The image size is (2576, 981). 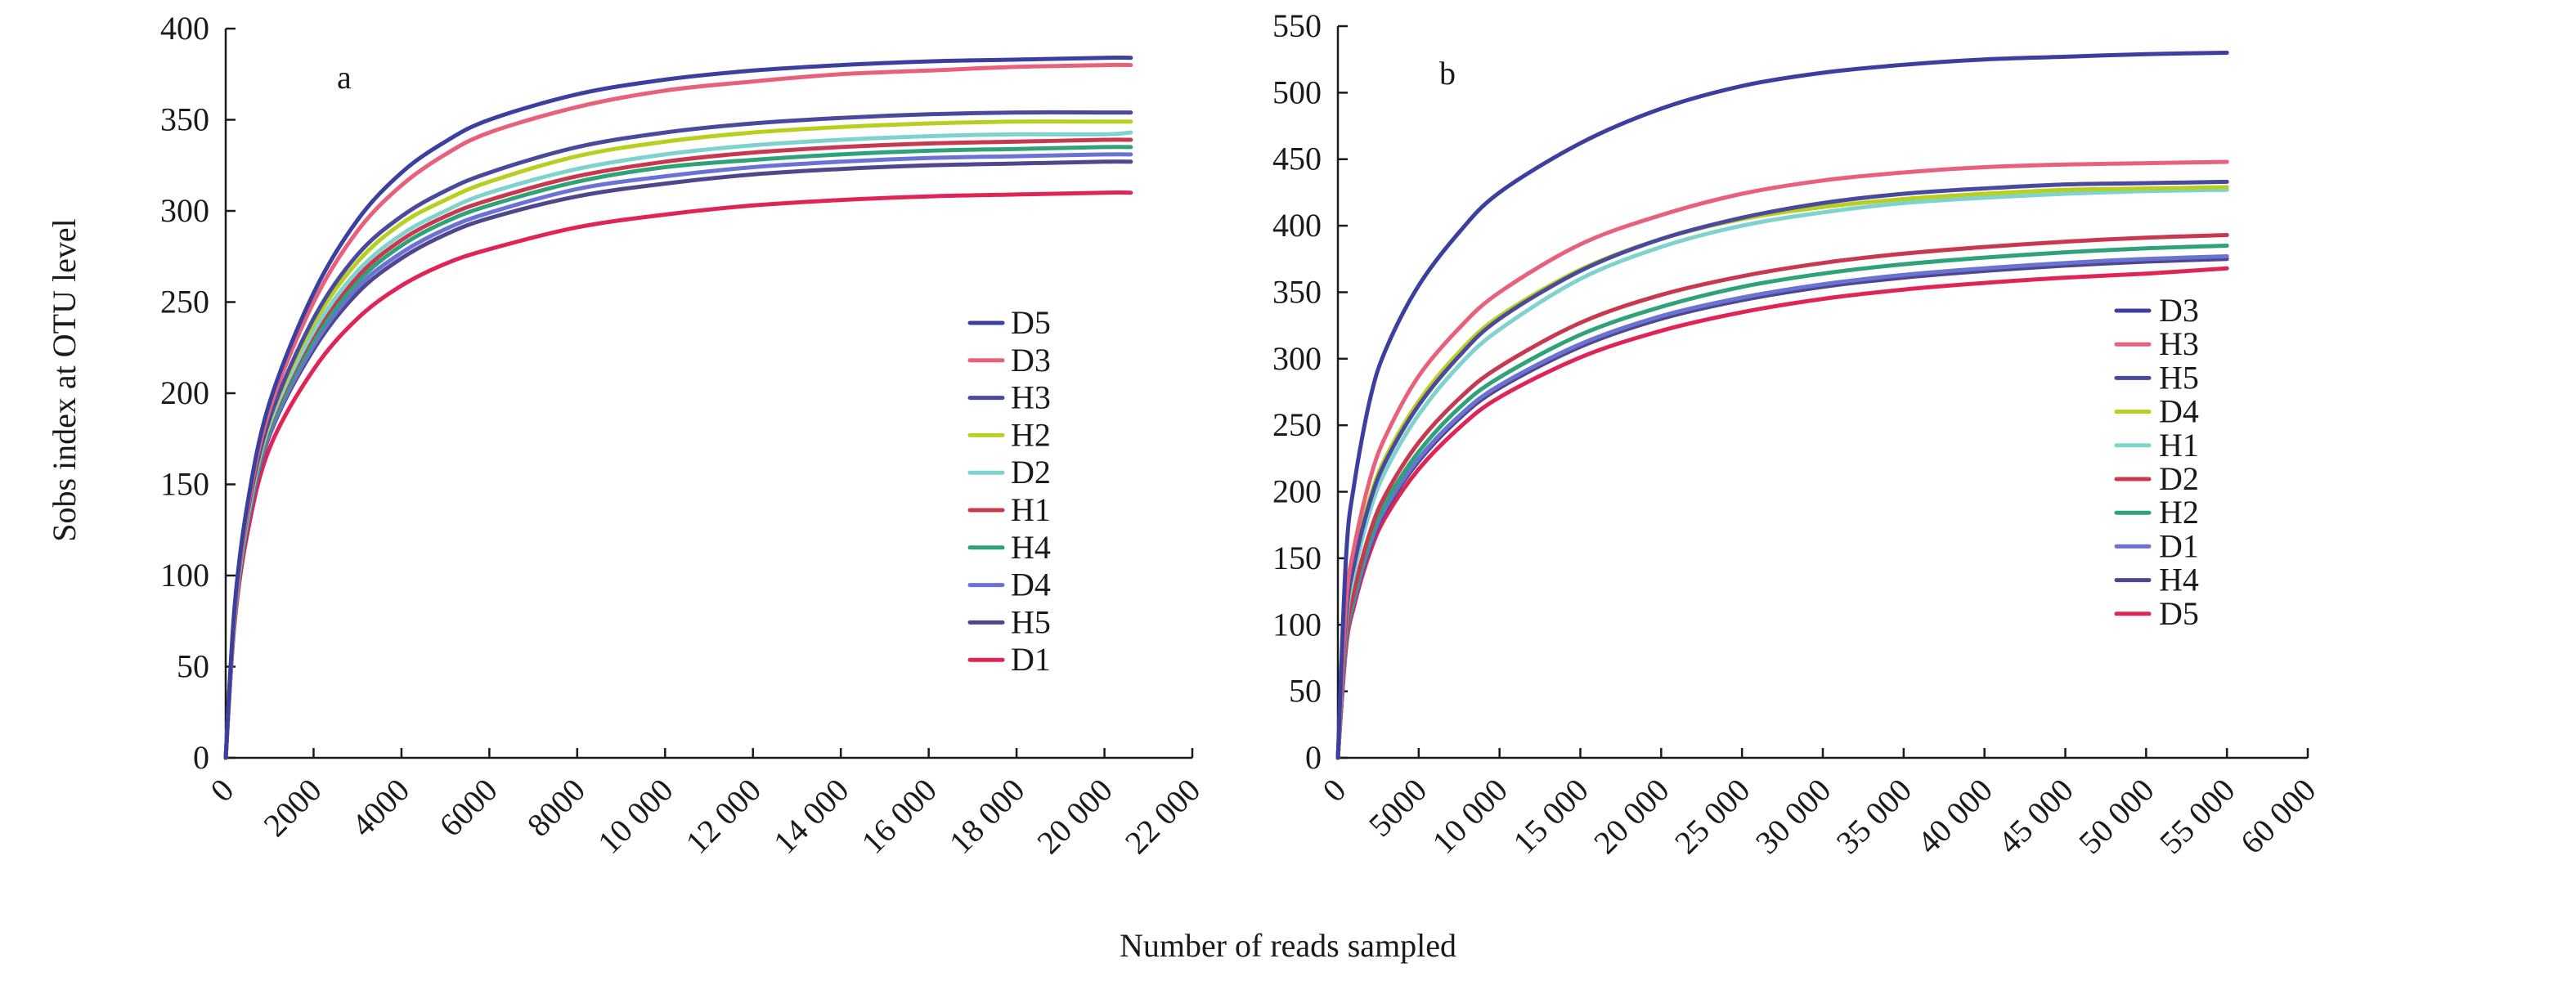 I want to click on x-tick-label: 5000, so click(x=1398, y=808).